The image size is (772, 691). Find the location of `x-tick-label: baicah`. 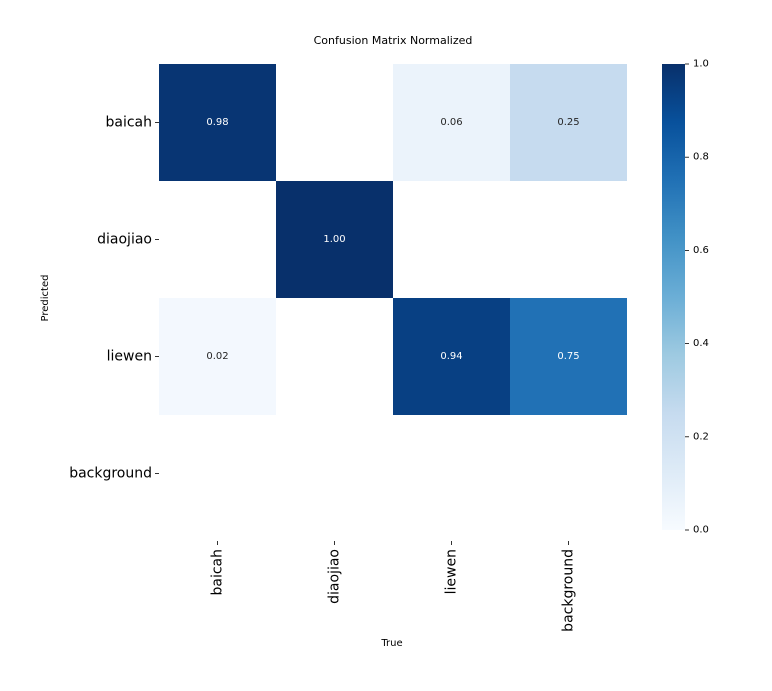

x-tick-label: baicah is located at coordinates (218, 572).